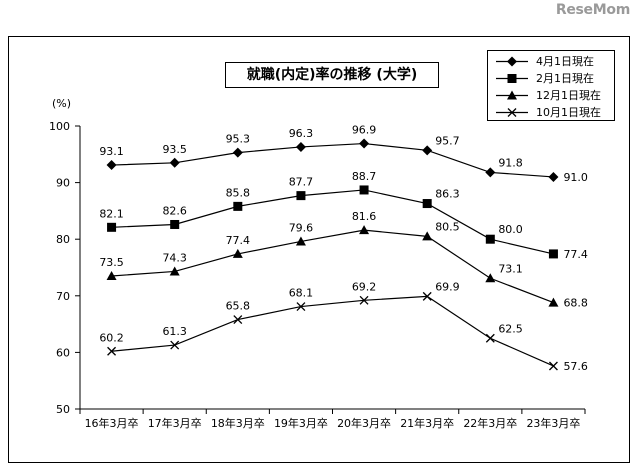 This screenshot has width=640, height=469. I want to click on data-label: 96.9, so click(364, 130).